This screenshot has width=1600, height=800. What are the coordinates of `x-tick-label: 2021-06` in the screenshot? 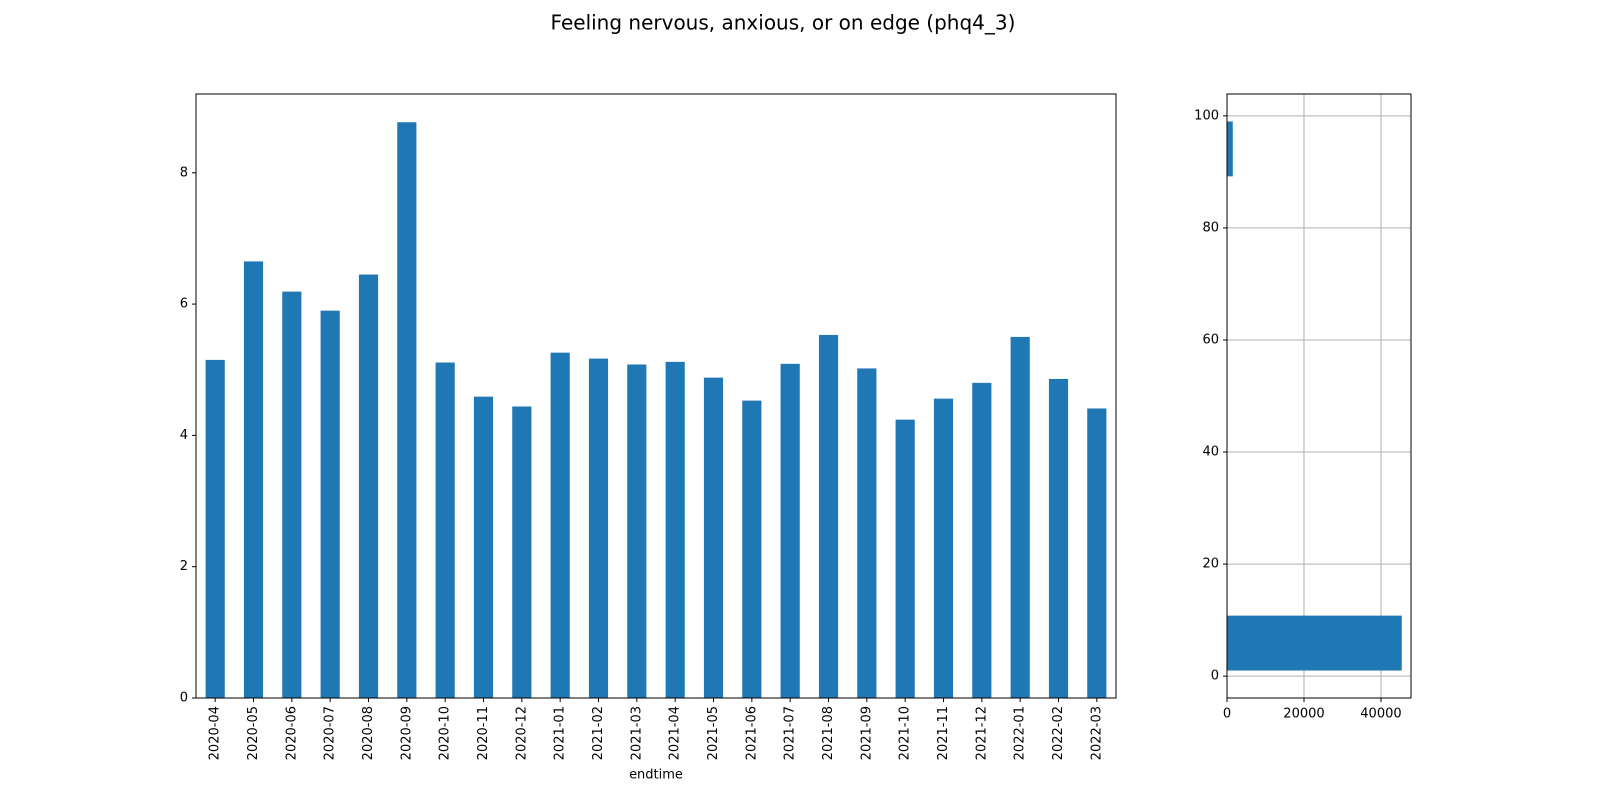 It's located at (751, 733).